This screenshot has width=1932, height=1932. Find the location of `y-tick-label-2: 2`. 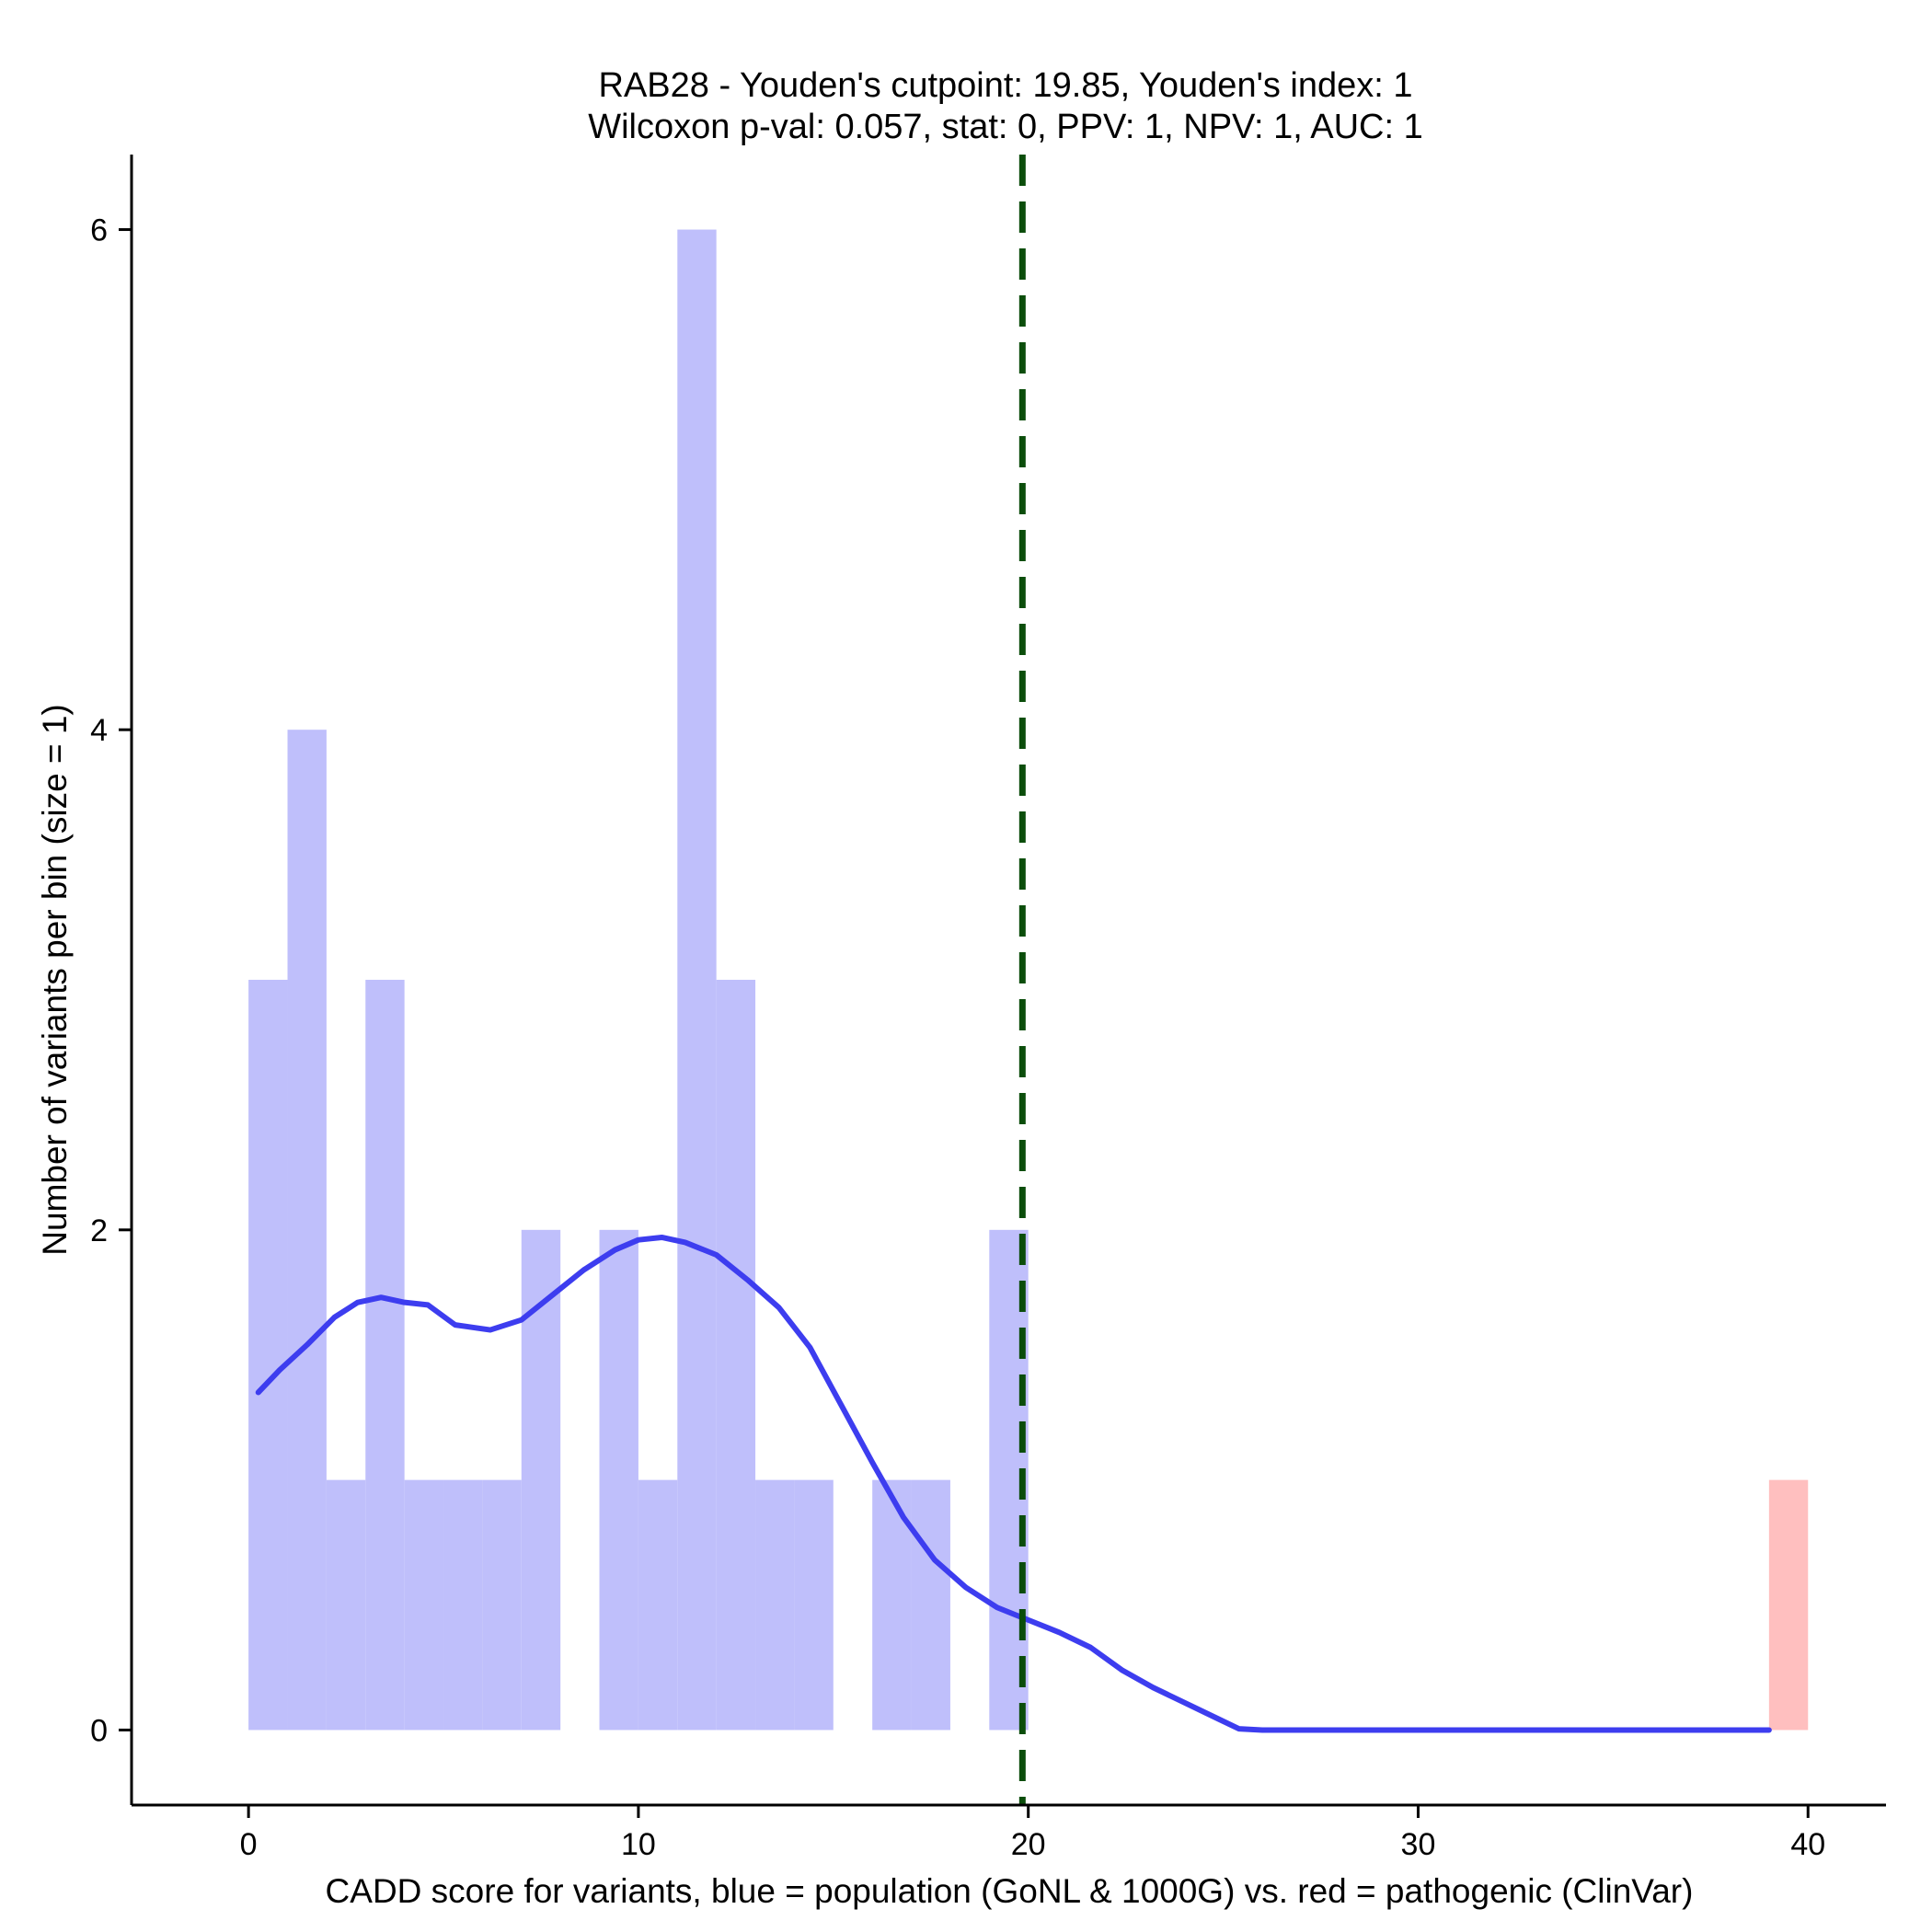

y-tick-label-2: 2 is located at coordinates (99, 1230).